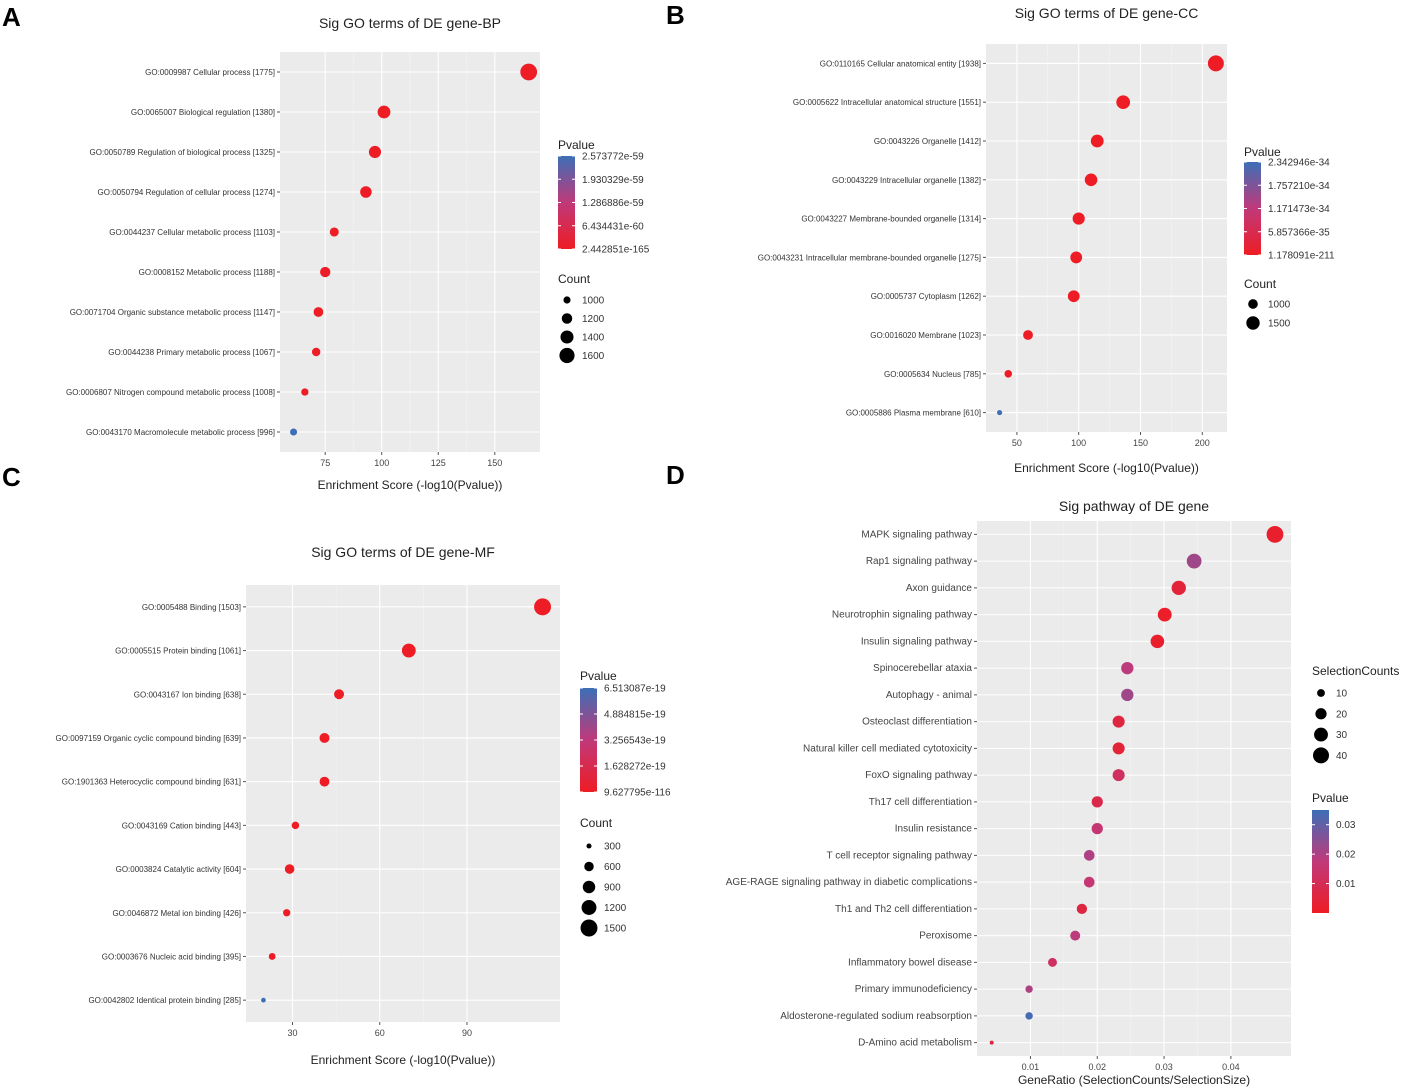 The width and height of the screenshot is (1410, 1088). I want to click on y-category-label: GO:0003676 Nucleic acid binding [395], so click(171, 956).